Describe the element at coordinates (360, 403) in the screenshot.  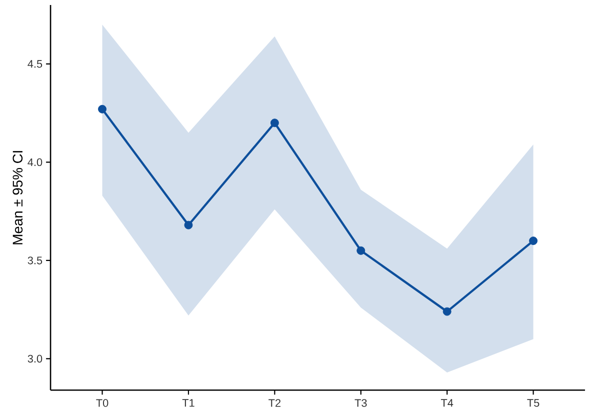
I see `x-tick-label: T3` at that location.